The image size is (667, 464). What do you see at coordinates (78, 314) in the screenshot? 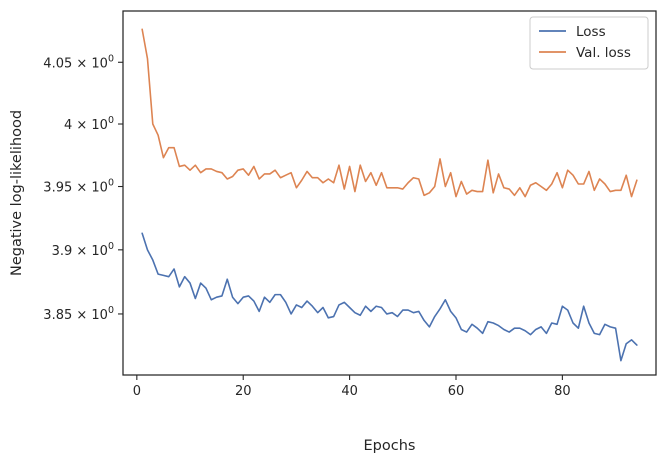
I see `y-tick-label: 3.85 × 100` at bounding box center [78, 314].